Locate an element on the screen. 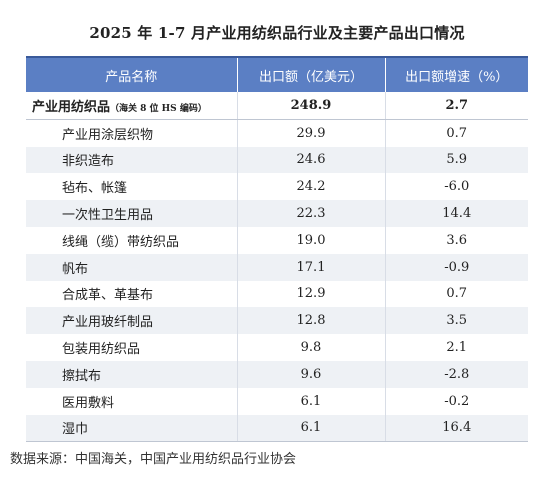 Image resolution: width=554 pixels, height=481 pixels. product-name-cell: 一次性卫生用品 is located at coordinates (131, 213).